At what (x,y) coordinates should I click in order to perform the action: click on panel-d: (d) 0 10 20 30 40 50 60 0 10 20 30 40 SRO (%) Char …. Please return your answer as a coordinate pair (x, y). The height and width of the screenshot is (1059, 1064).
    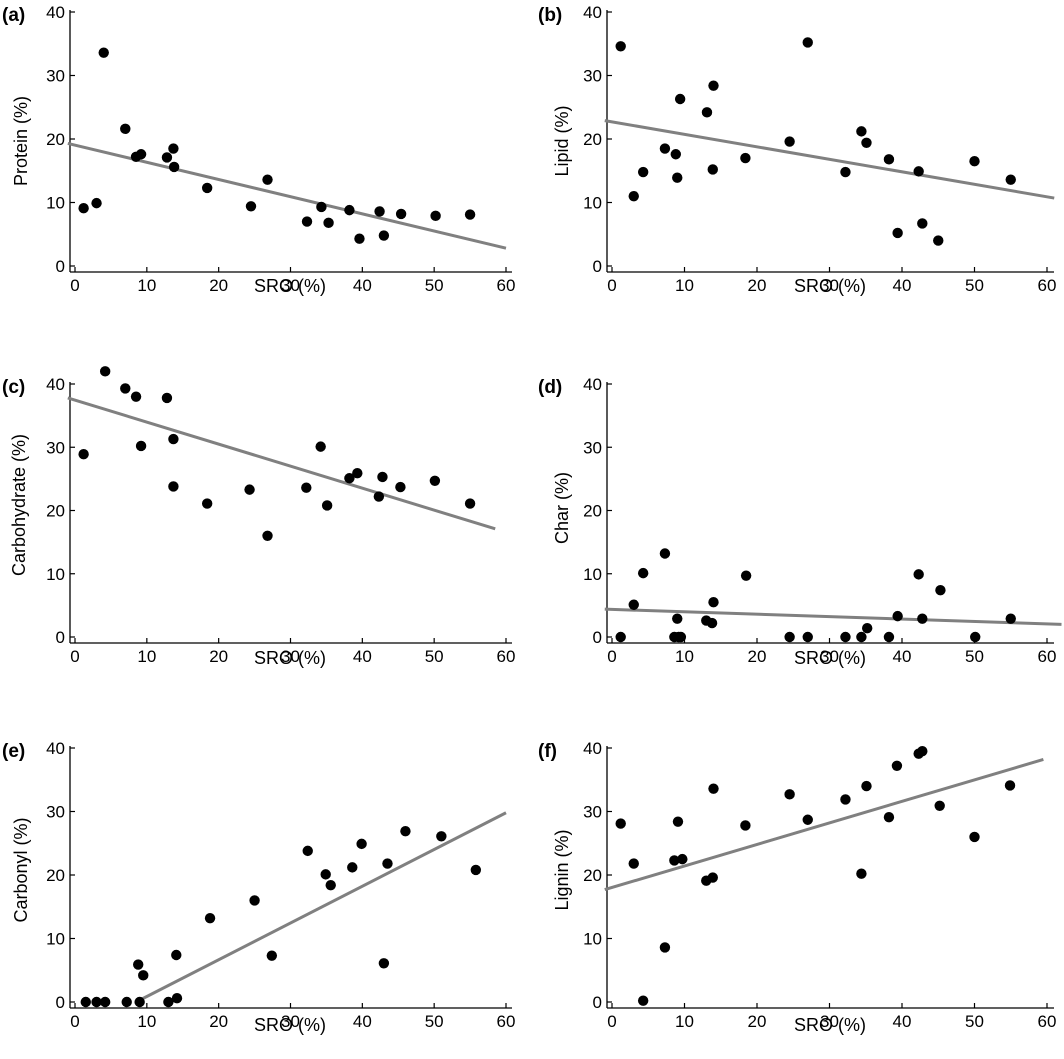
    Looking at the image, I should click on (800, 521).